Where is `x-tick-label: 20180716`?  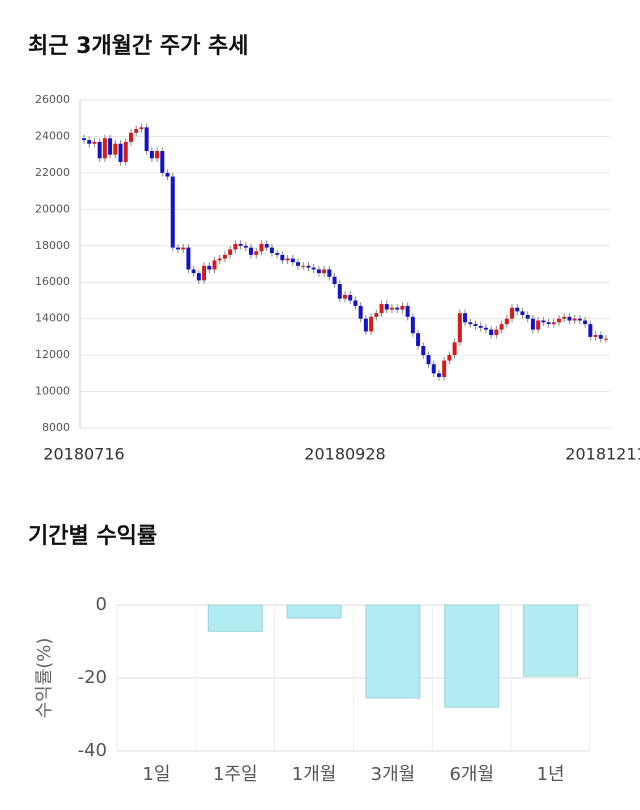 x-tick-label: 20180716 is located at coordinates (83, 454).